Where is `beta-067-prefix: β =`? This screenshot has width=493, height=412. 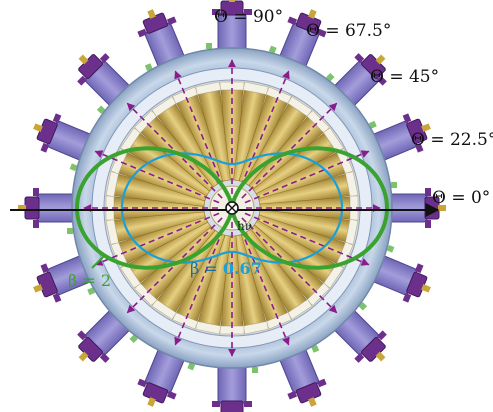
beta-067-prefix: β = is located at coordinates (206, 268).